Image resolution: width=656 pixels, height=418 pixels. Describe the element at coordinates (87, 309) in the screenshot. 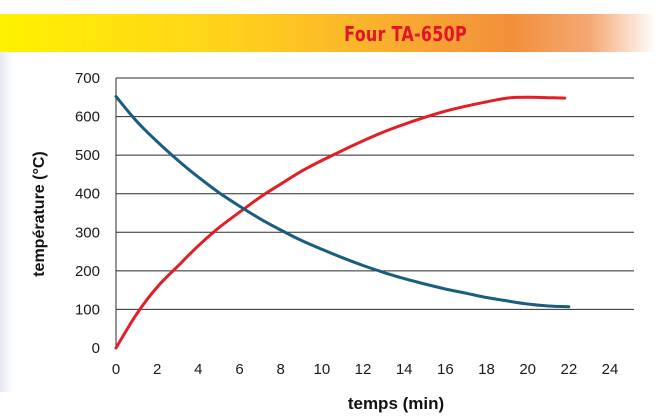

I see `y-tick-label: 100` at that location.